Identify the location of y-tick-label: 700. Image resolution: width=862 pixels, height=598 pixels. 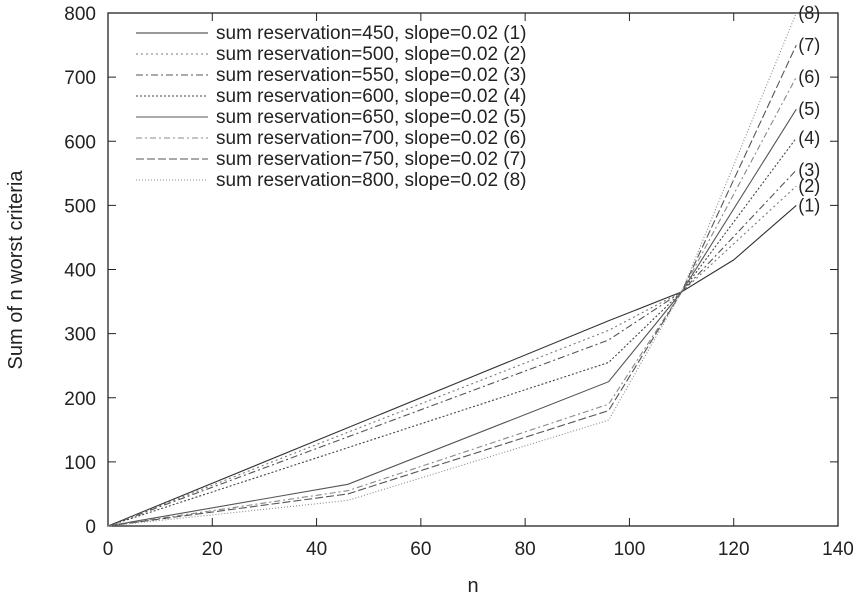
(80, 78).